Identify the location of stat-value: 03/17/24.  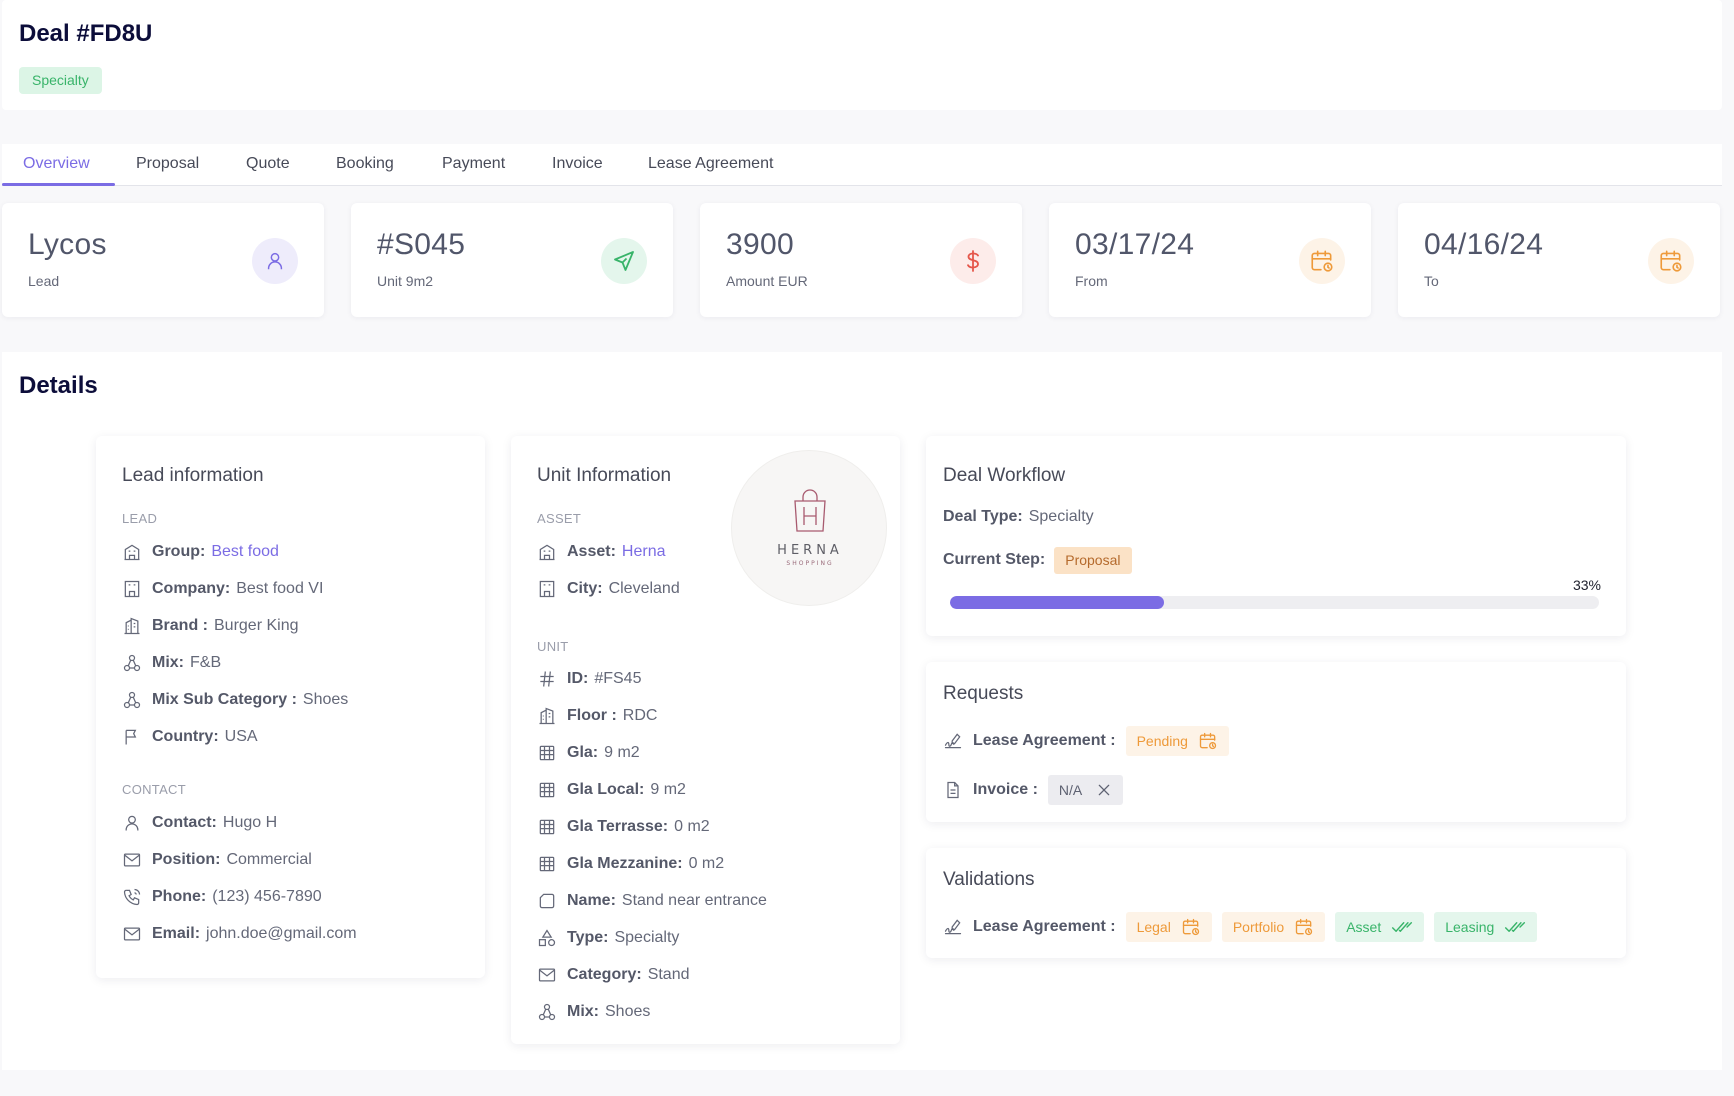
(1135, 244).